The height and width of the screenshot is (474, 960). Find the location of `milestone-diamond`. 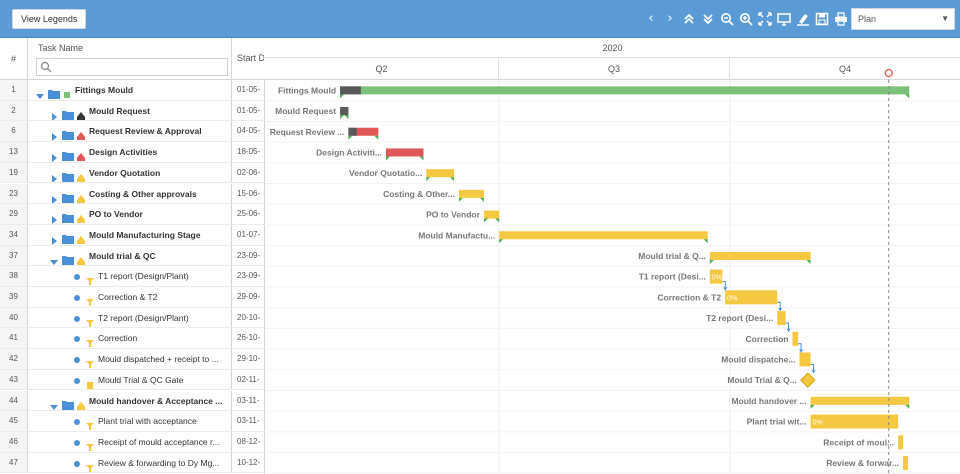

milestone-diamond is located at coordinates (808, 380).